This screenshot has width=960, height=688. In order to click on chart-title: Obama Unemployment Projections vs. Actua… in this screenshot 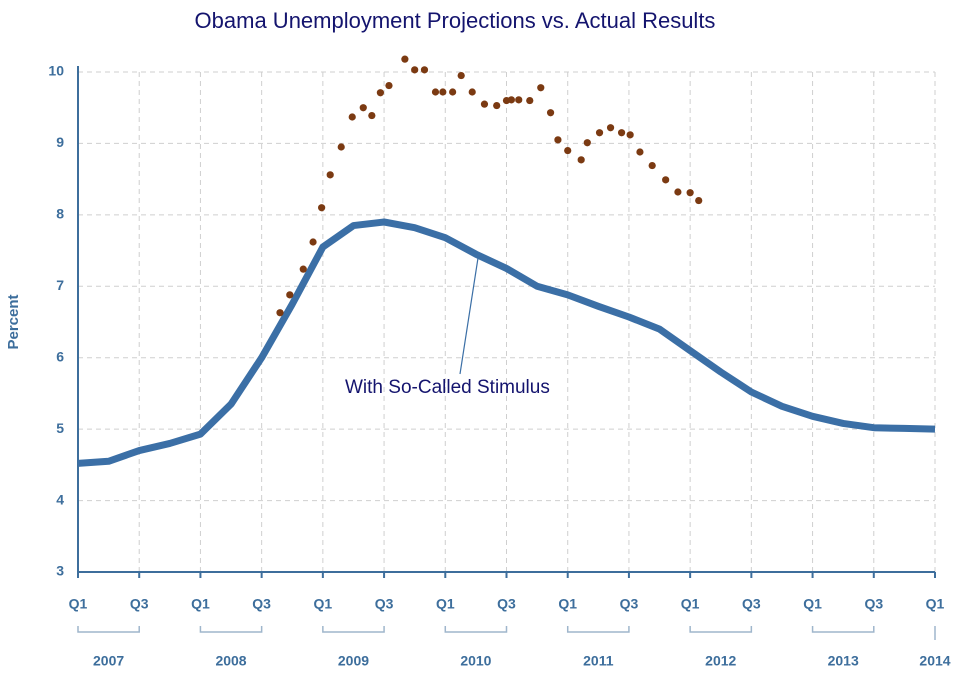, I will do `click(455, 20)`.